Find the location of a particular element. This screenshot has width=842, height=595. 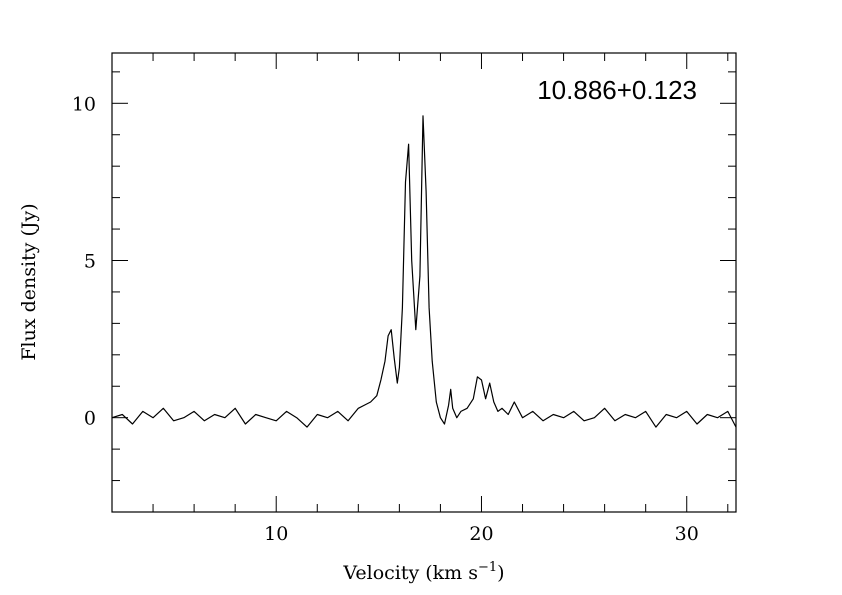

x-tick-labels: 10 20 30 is located at coordinates (481, 534).